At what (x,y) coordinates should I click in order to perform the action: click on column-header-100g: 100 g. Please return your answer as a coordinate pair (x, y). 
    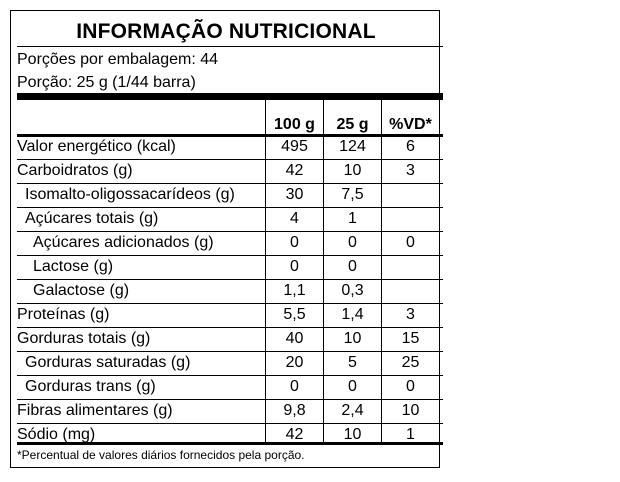
    Looking at the image, I should click on (294, 124).